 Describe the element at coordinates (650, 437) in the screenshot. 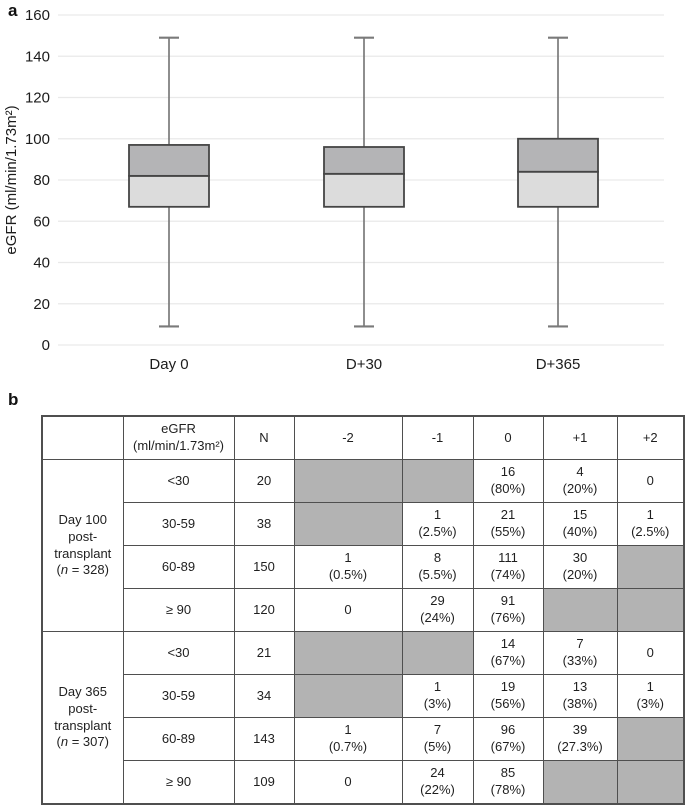

I see `column-header: +2` at that location.